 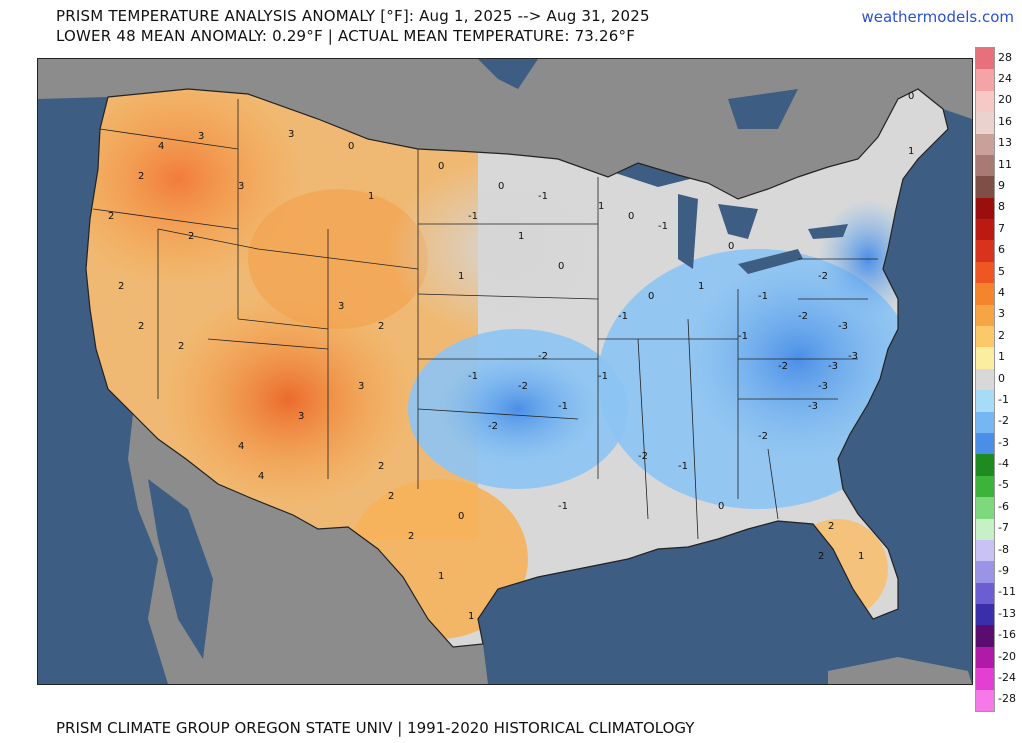 What do you see at coordinates (1003, 399) in the screenshot?
I see `colorbar-label: -1` at bounding box center [1003, 399].